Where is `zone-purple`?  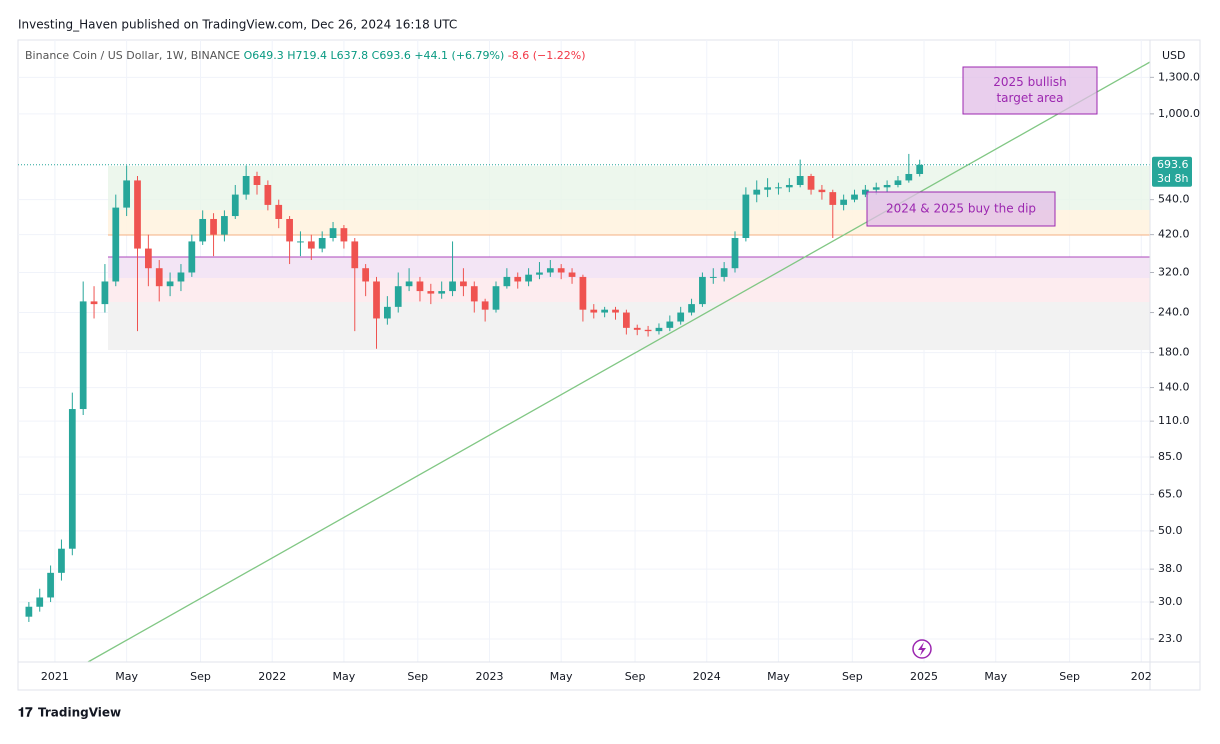 zone-purple is located at coordinates (629, 267).